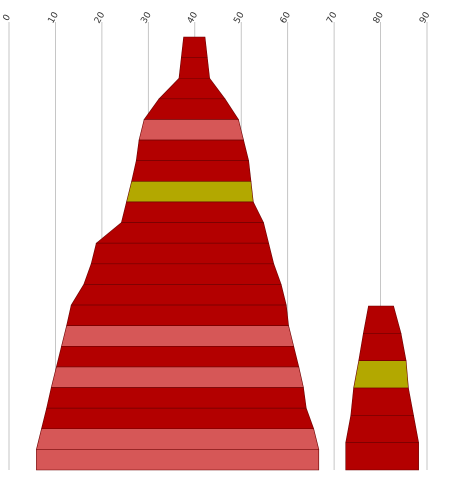 The image size is (452, 477). I want to click on x-tick-label: 0, so click(8, 18).